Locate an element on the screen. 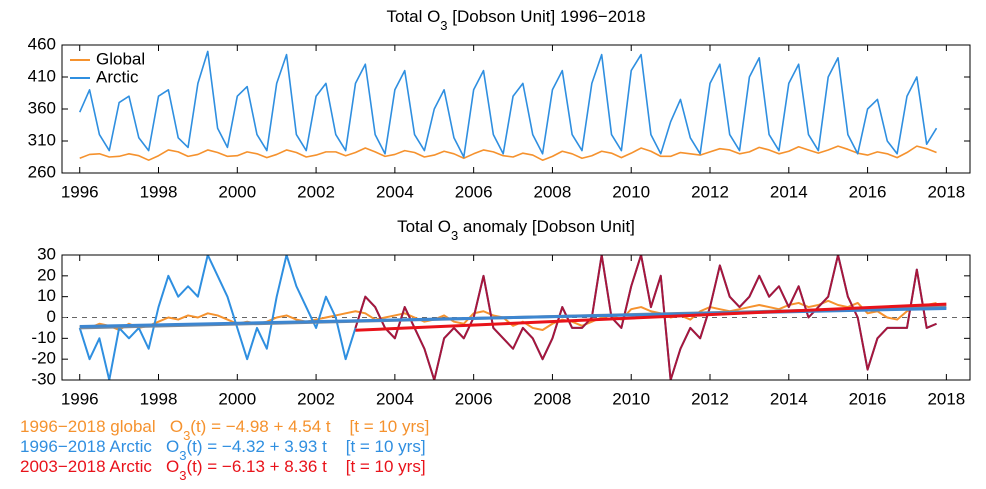  y-tick-label: 20 is located at coordinates (46, 274).